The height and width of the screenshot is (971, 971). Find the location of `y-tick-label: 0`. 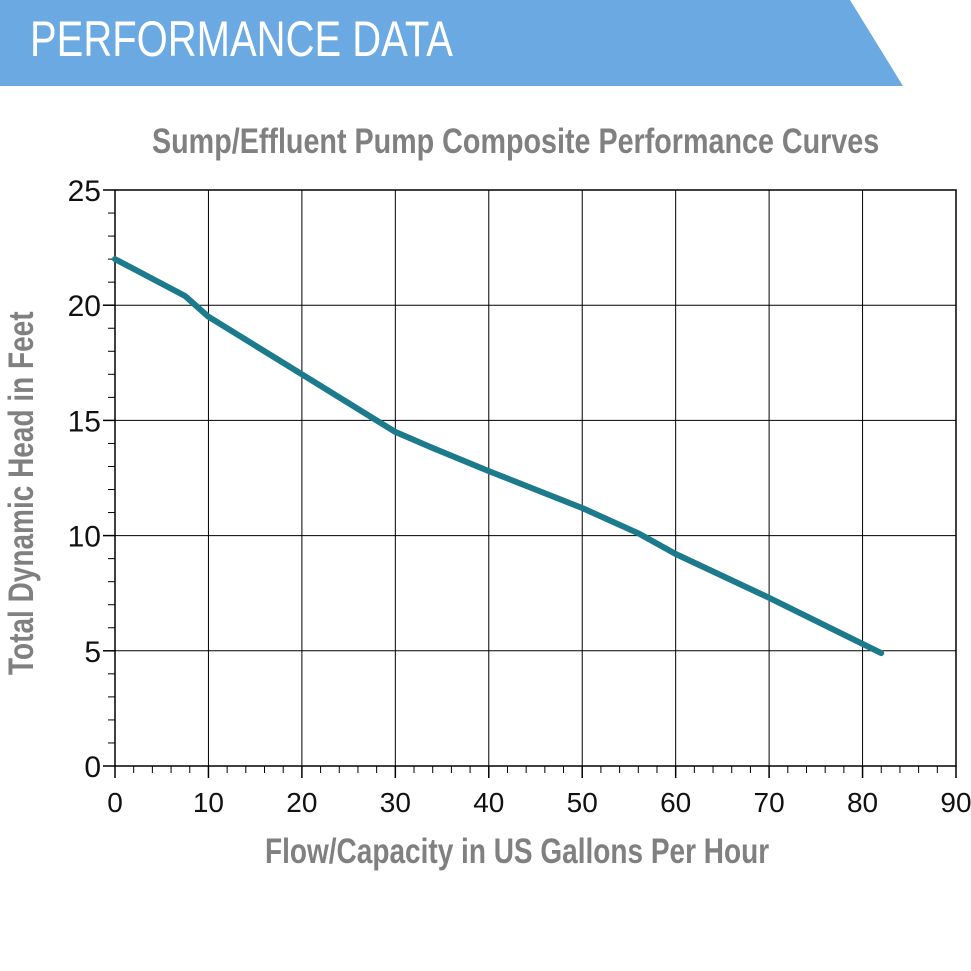

y-tick-label: 0 is located at coordinates (92, 767).